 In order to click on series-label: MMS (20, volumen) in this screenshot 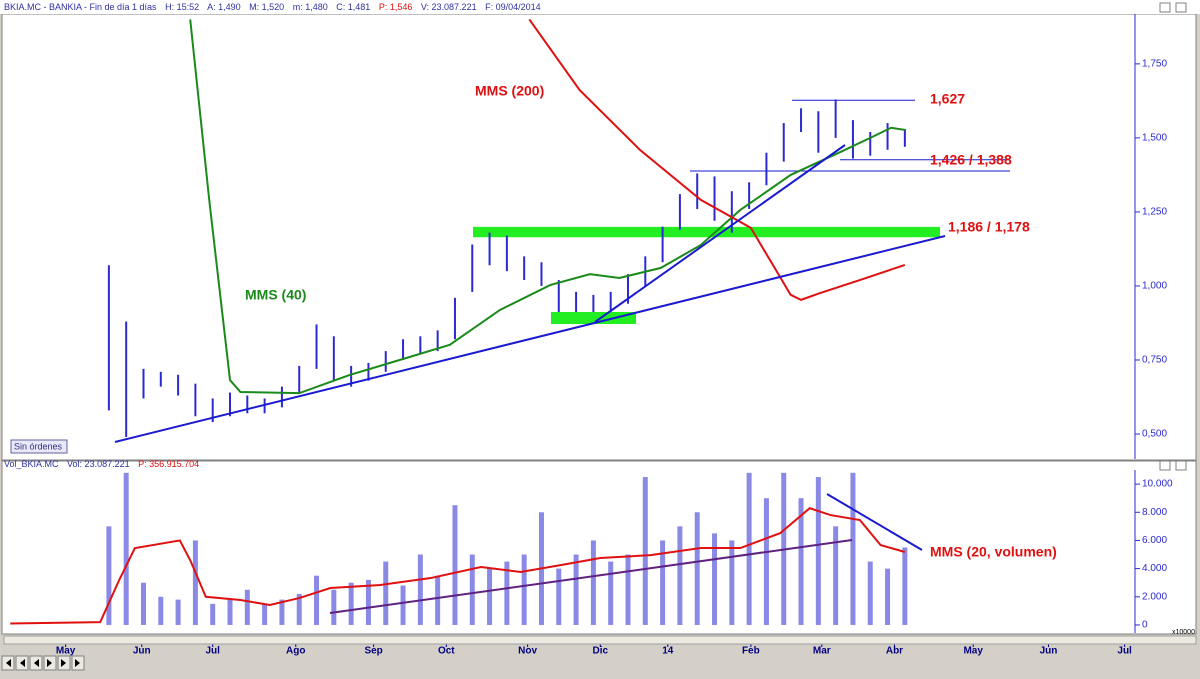, I will do `click(993, 552)`.